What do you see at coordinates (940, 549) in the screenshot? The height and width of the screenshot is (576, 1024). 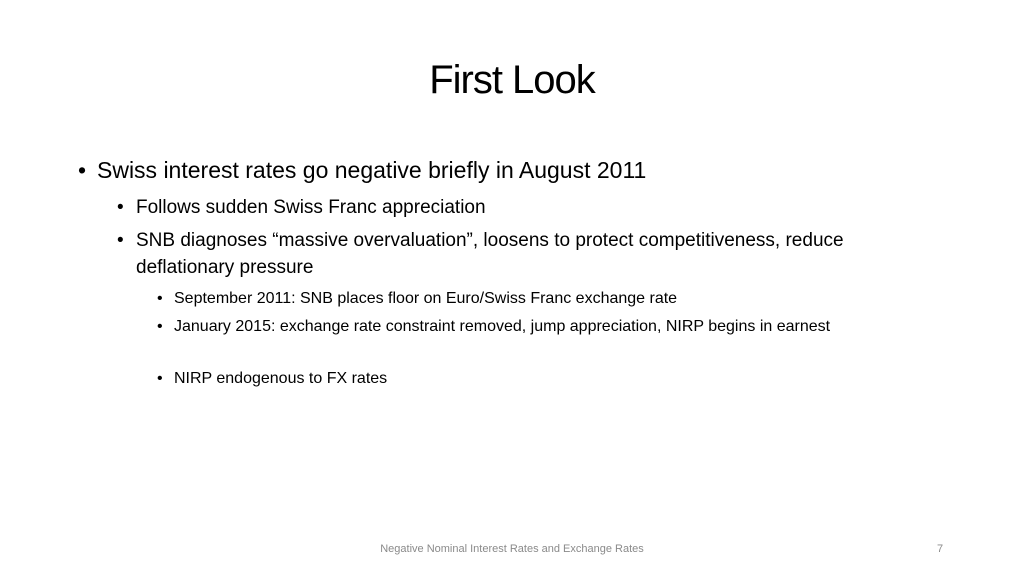 I see `page-number: 7` at bounding box center [940, 549].